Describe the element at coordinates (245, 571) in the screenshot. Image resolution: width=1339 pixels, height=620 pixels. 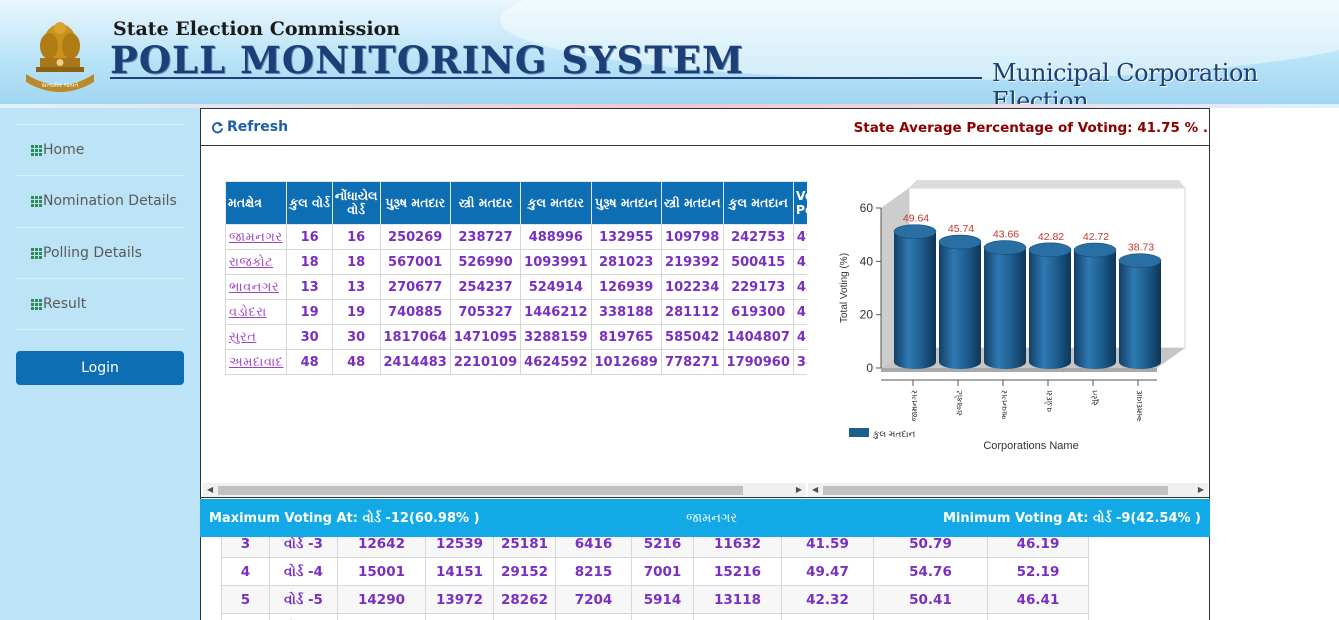
I see `table-cell: 4` at that location.